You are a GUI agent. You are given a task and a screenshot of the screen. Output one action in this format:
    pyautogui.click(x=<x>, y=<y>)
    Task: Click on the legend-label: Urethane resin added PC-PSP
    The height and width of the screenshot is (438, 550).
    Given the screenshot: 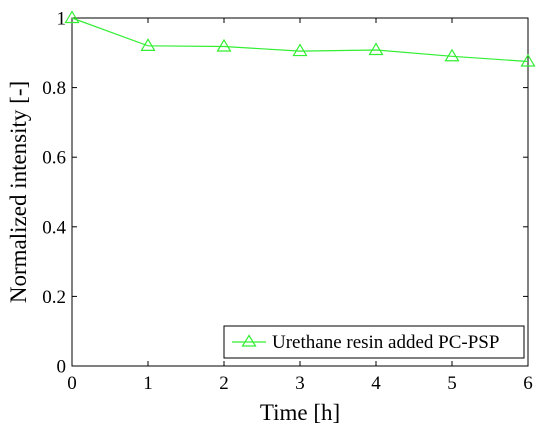 What is the action you would take?
    pyautogui.click(x=385, y=342)
    